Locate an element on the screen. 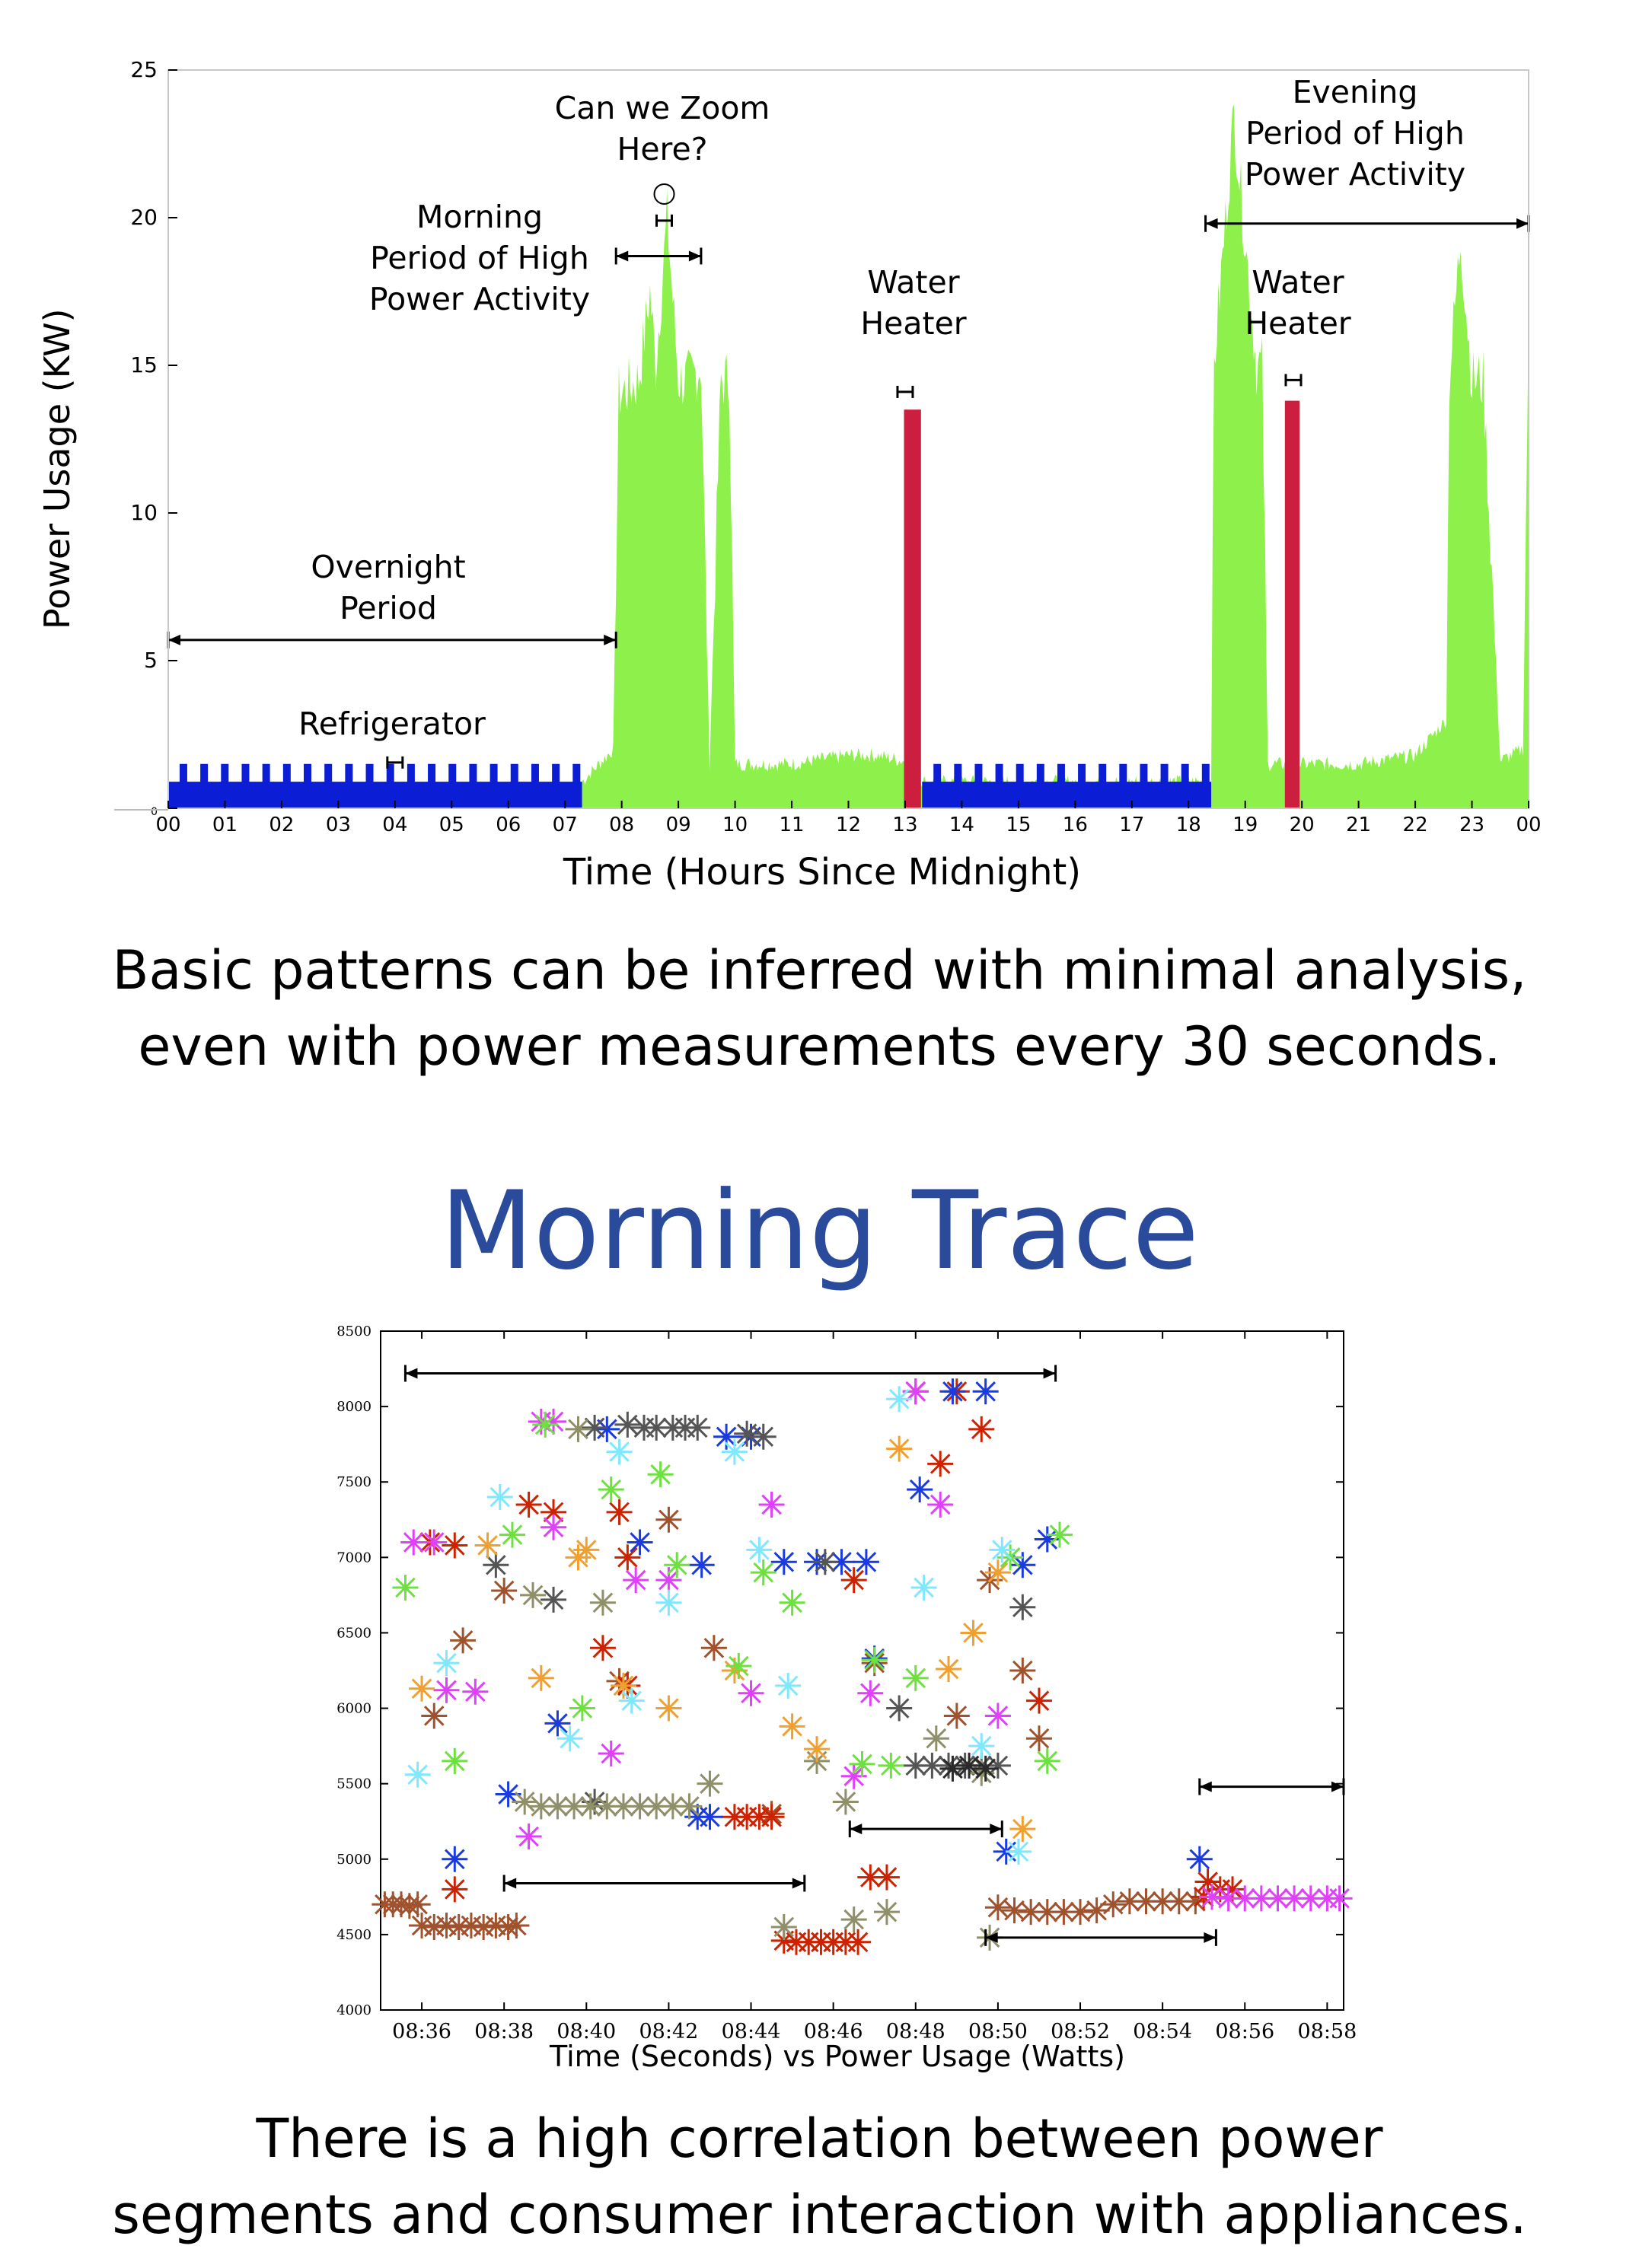 The width and height of the screenshot is (1639, 2268). y-axis-label: Power Usage (KW) is located at coordinates (57, 468).